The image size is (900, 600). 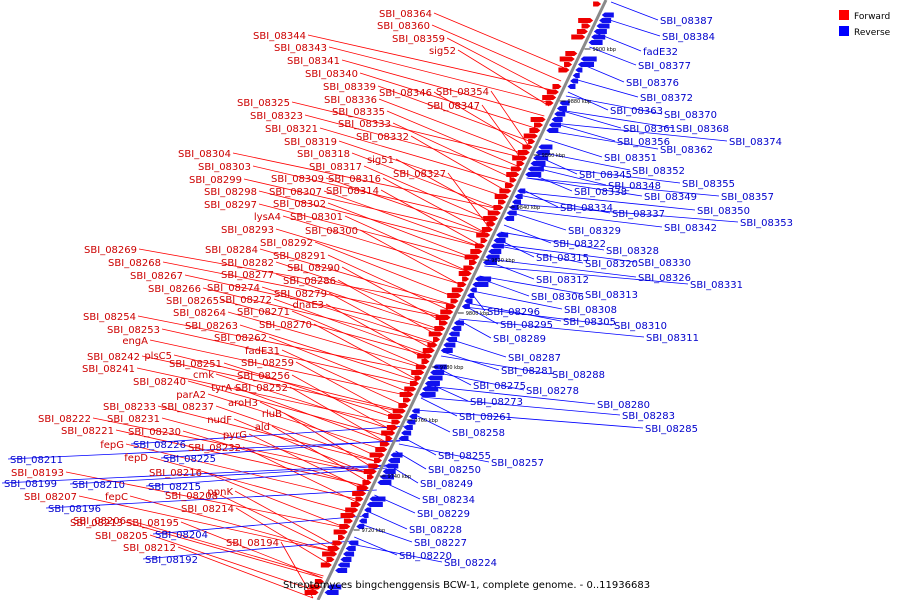 I want to click on forward-gene-label: SBI_08254, so click(x=109, y=317).